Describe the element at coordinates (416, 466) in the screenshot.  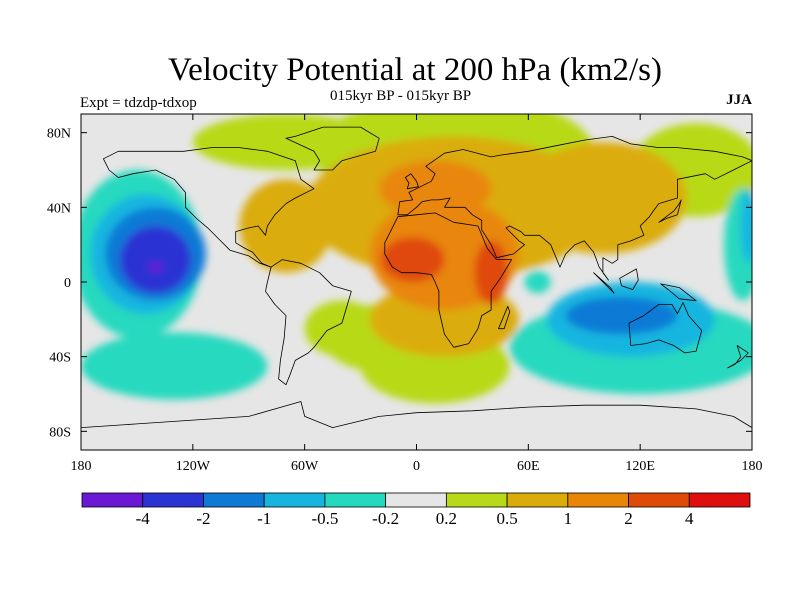
I see `lon-tick-label: 0` at that location.